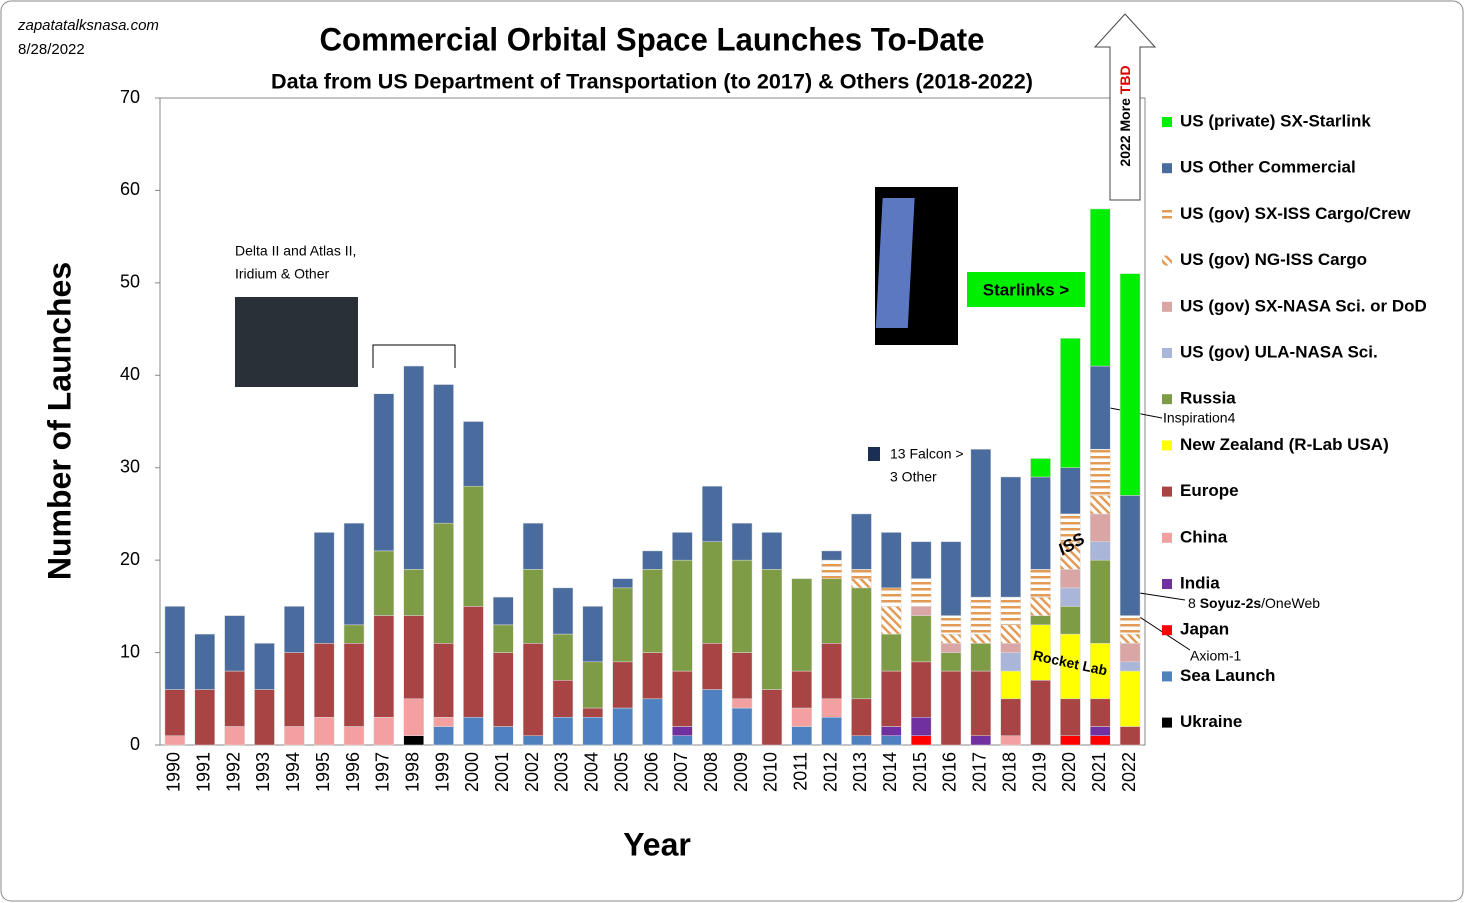 This screenshot has width=1465, height=903. Describe the element at coordinates (1290, 603) in the screenshot. I see `annotation-part: /OneWeb` at that location.